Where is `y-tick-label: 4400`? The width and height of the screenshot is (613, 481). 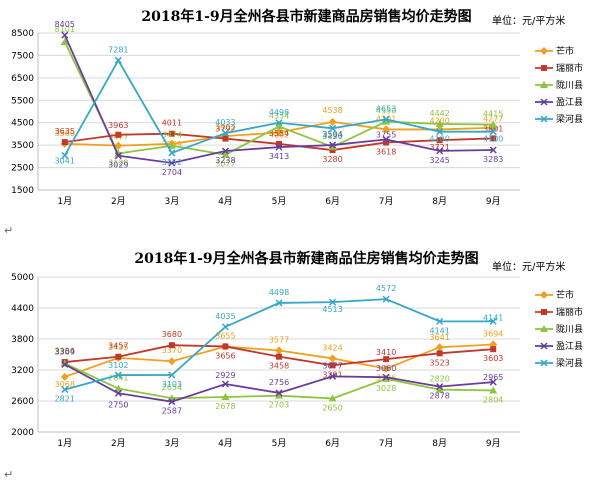 y-tick-label: 4400 is located at coordinates (22, 309).